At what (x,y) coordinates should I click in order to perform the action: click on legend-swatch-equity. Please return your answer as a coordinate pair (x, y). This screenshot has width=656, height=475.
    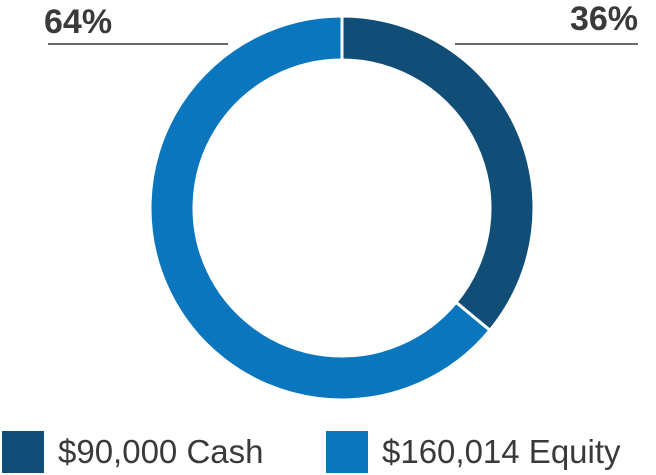
    Looking at the image, I should click on (347, 451).